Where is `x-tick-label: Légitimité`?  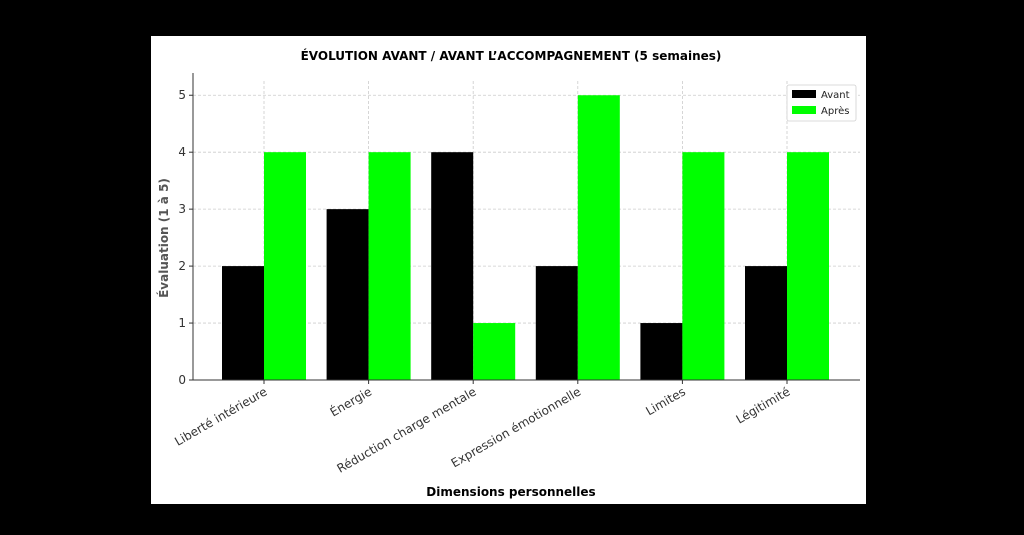 x-tick-label: Légitimité is located at coordinates (763, 405).